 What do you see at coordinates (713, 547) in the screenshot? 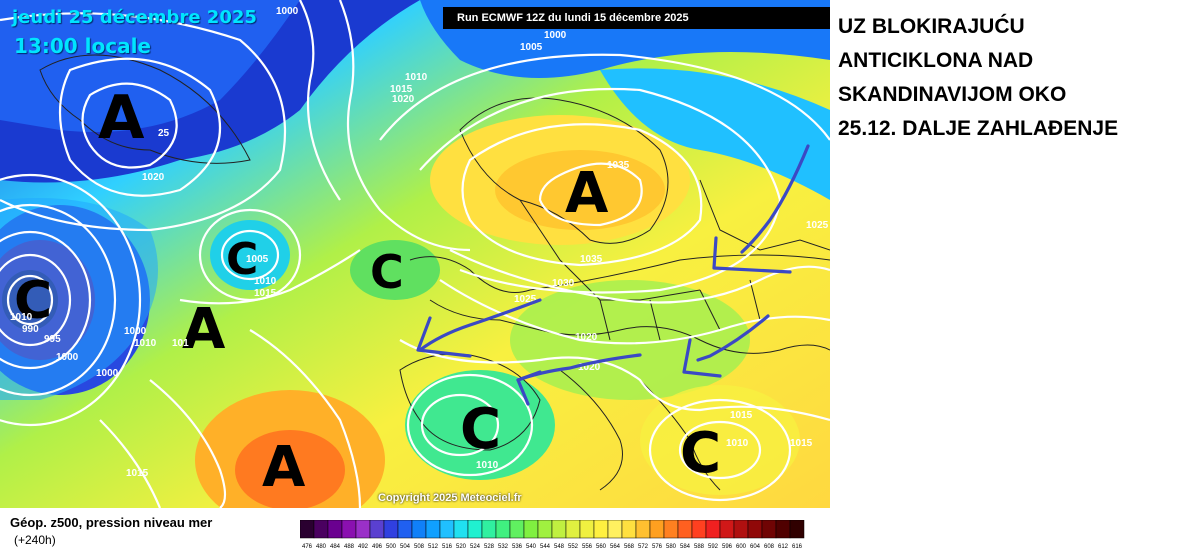
I see `scale-value-label: 592` at bounding box center [713, 547].